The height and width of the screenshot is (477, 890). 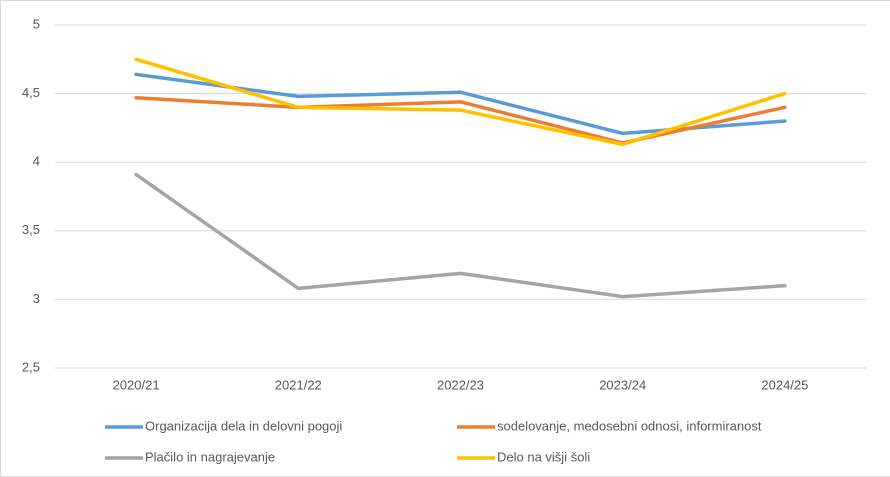 What do you see at coordinates (31, 229) in the screenshot?
I see `y-tick-label: 3,5` at bounding box center [31, 229].